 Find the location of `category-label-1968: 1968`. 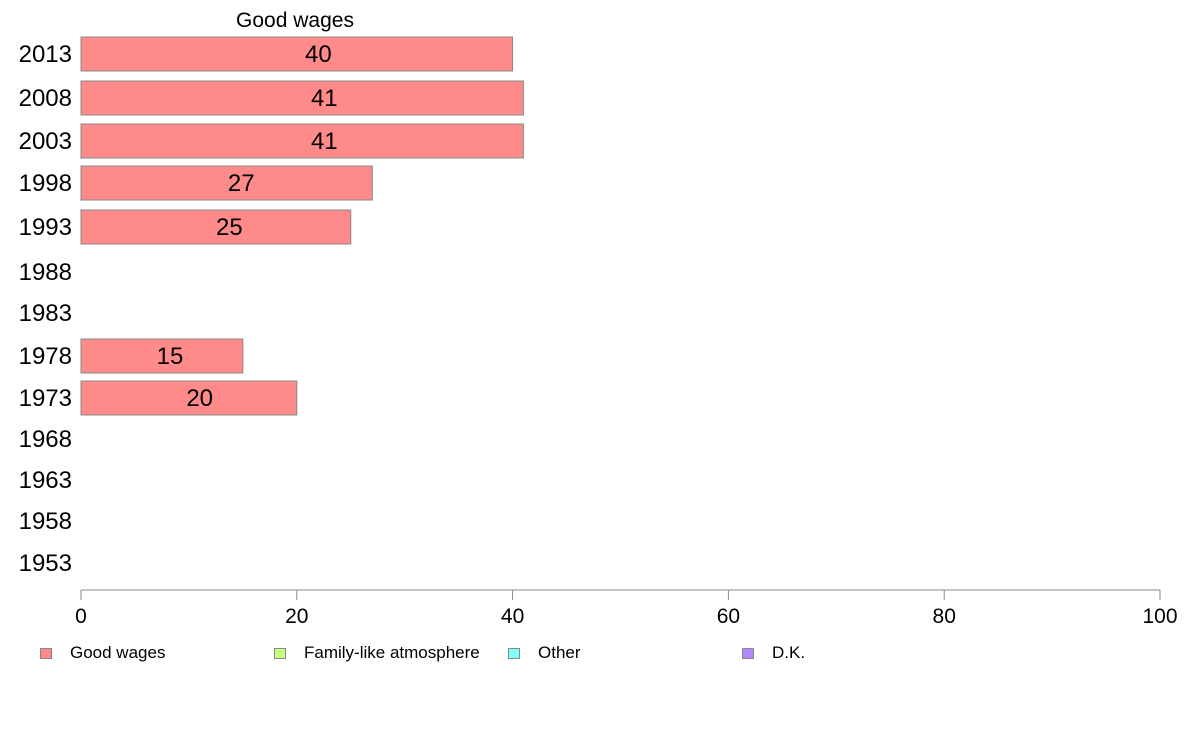

category-label-1968: 1968 is located at coordinates (45, 439).